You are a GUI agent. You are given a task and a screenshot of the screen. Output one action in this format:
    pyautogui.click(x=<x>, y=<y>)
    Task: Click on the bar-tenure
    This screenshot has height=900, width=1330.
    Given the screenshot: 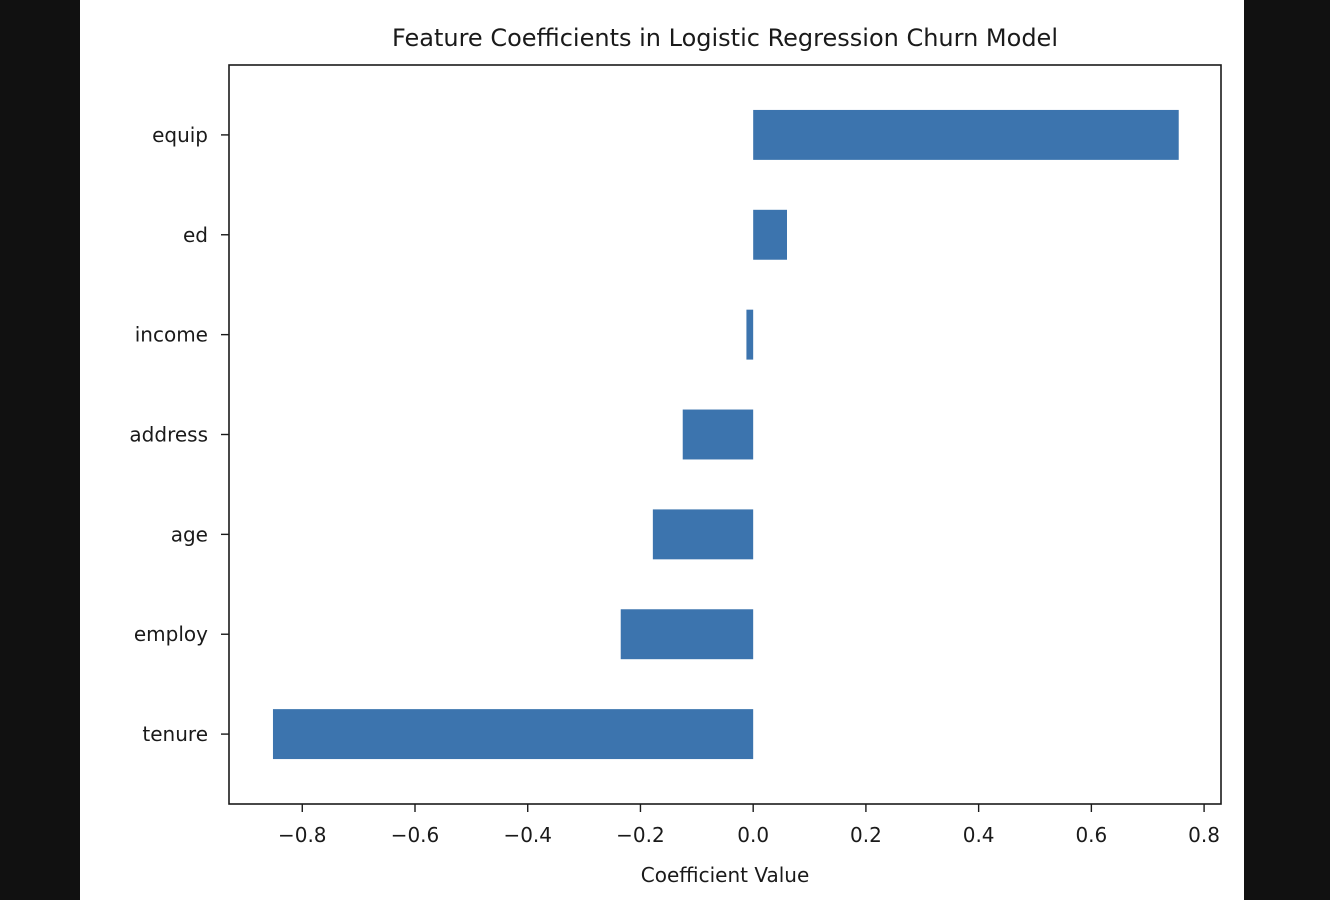 What is the action you would take?
    pyautogui.click(x=513, y=734)
    